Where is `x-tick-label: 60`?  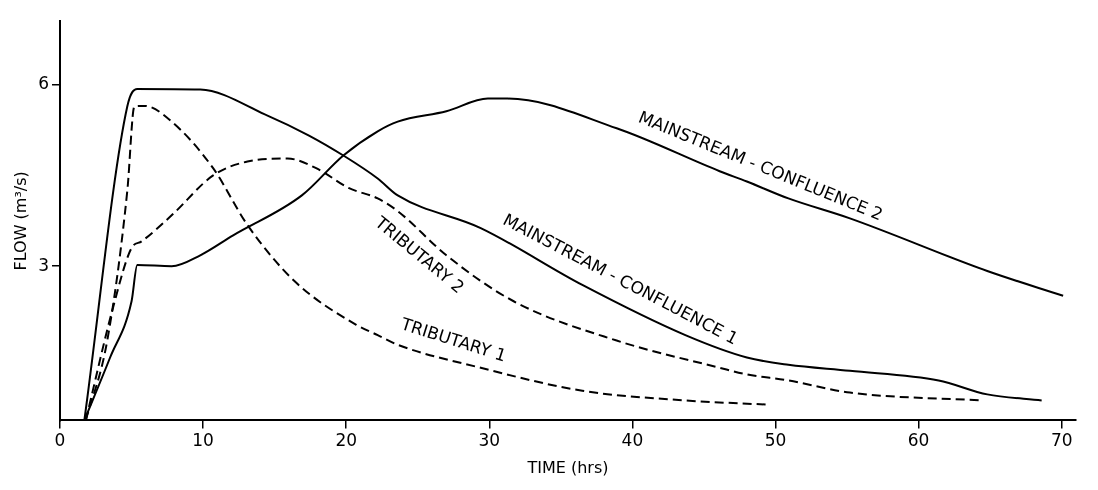
x-tick-label: 60 is located at coordinates (918, 440).